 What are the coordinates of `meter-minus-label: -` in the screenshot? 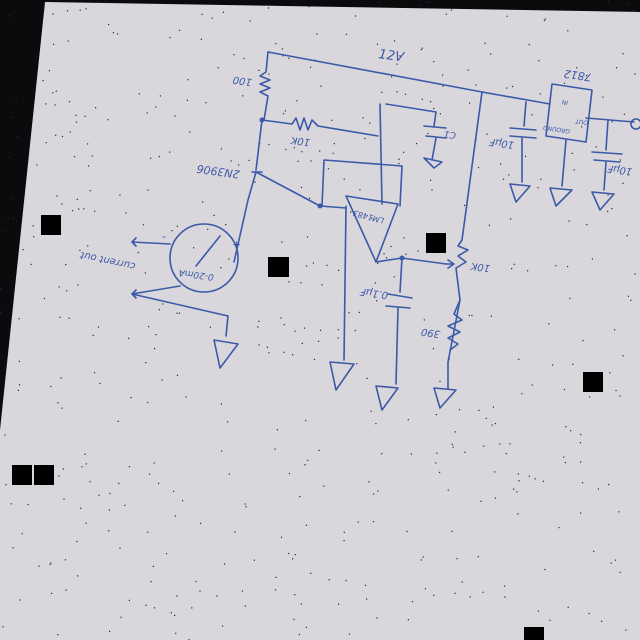 It's located at (164, 236).